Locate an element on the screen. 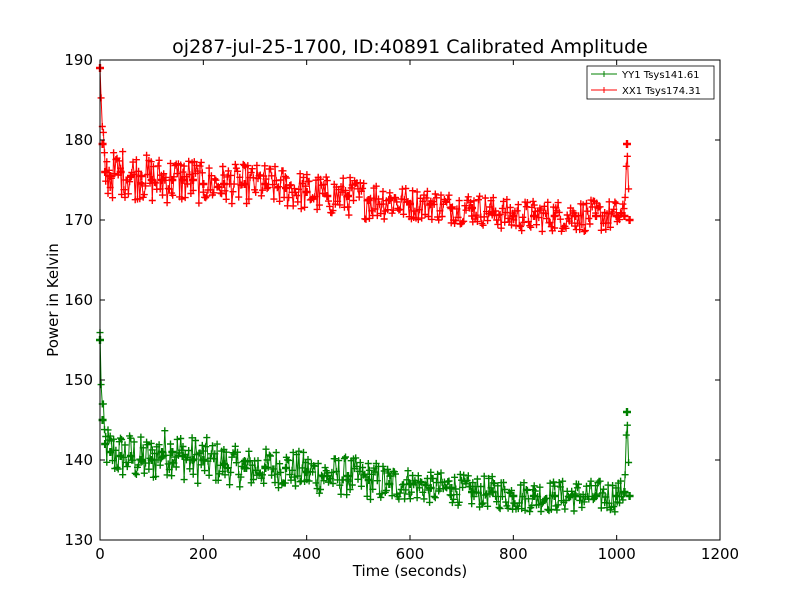 This screenshot has height=600, width=800. x-tick-label-3: 600 is located at coordinates (410, 554).